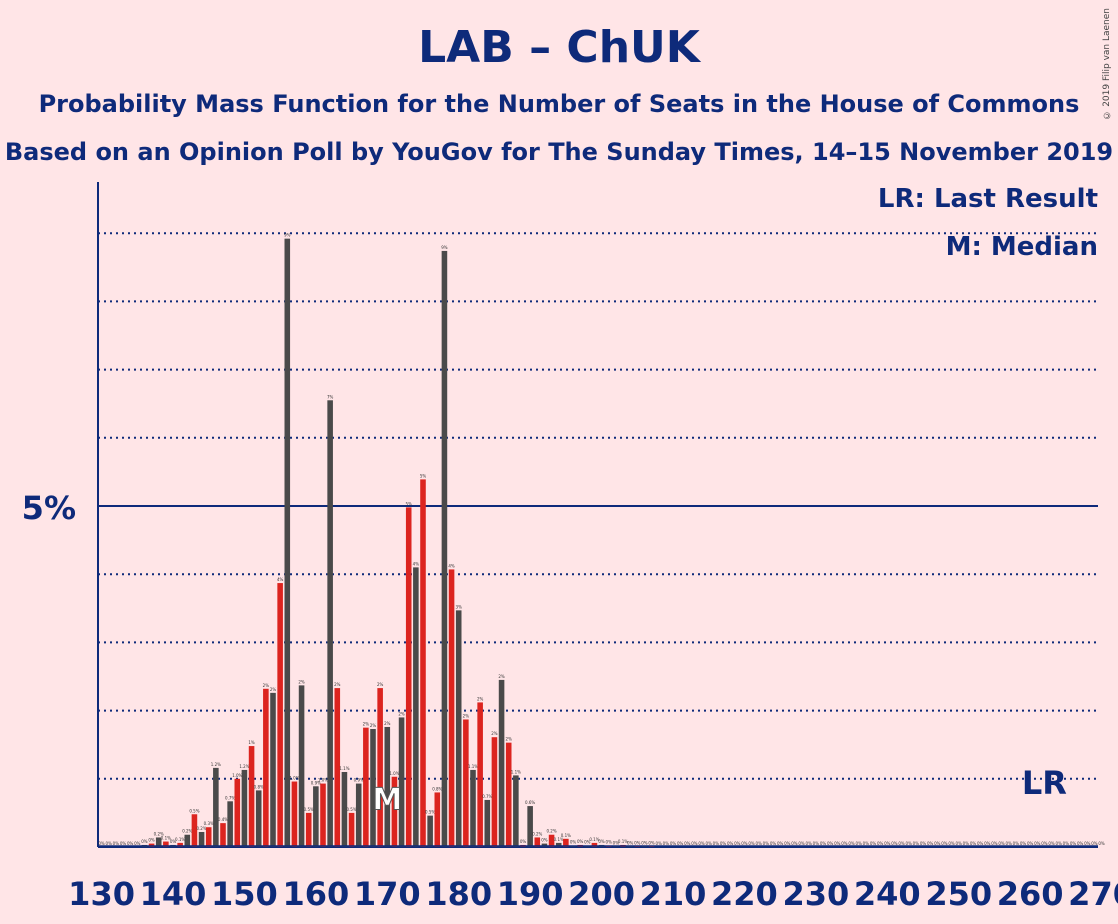  What do you see at coordinates (744, 894) in the screenshot?
I see `x-tick-label: 220` at bounding box center [744, 894].